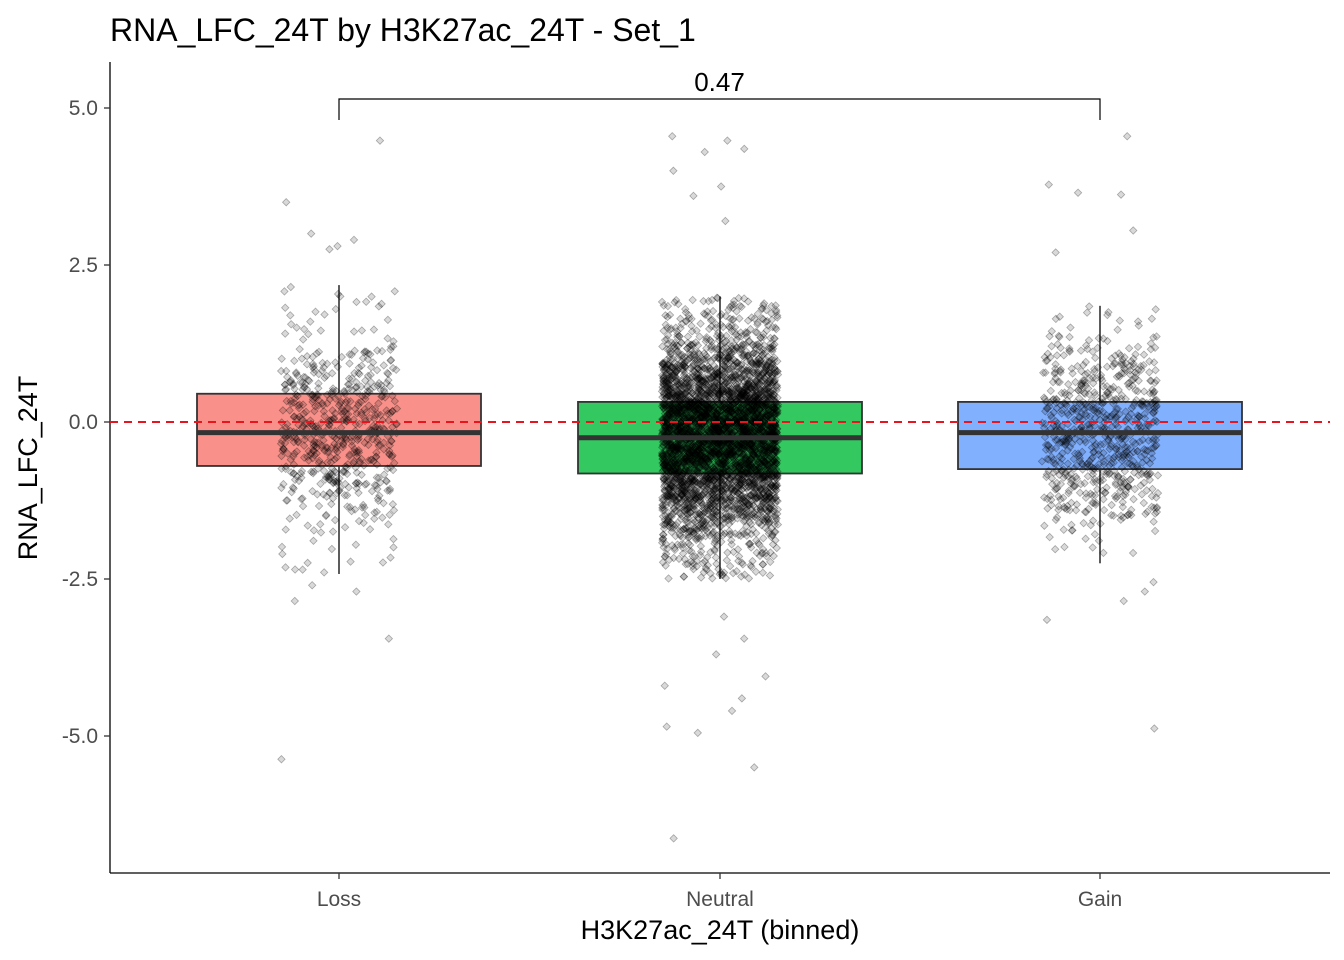  What do you see at coordinates (86, 422) in the screenshot?
I see `y-ticks: 5.02.50.0-2.5-5.0` at bounding box center [86, 422].